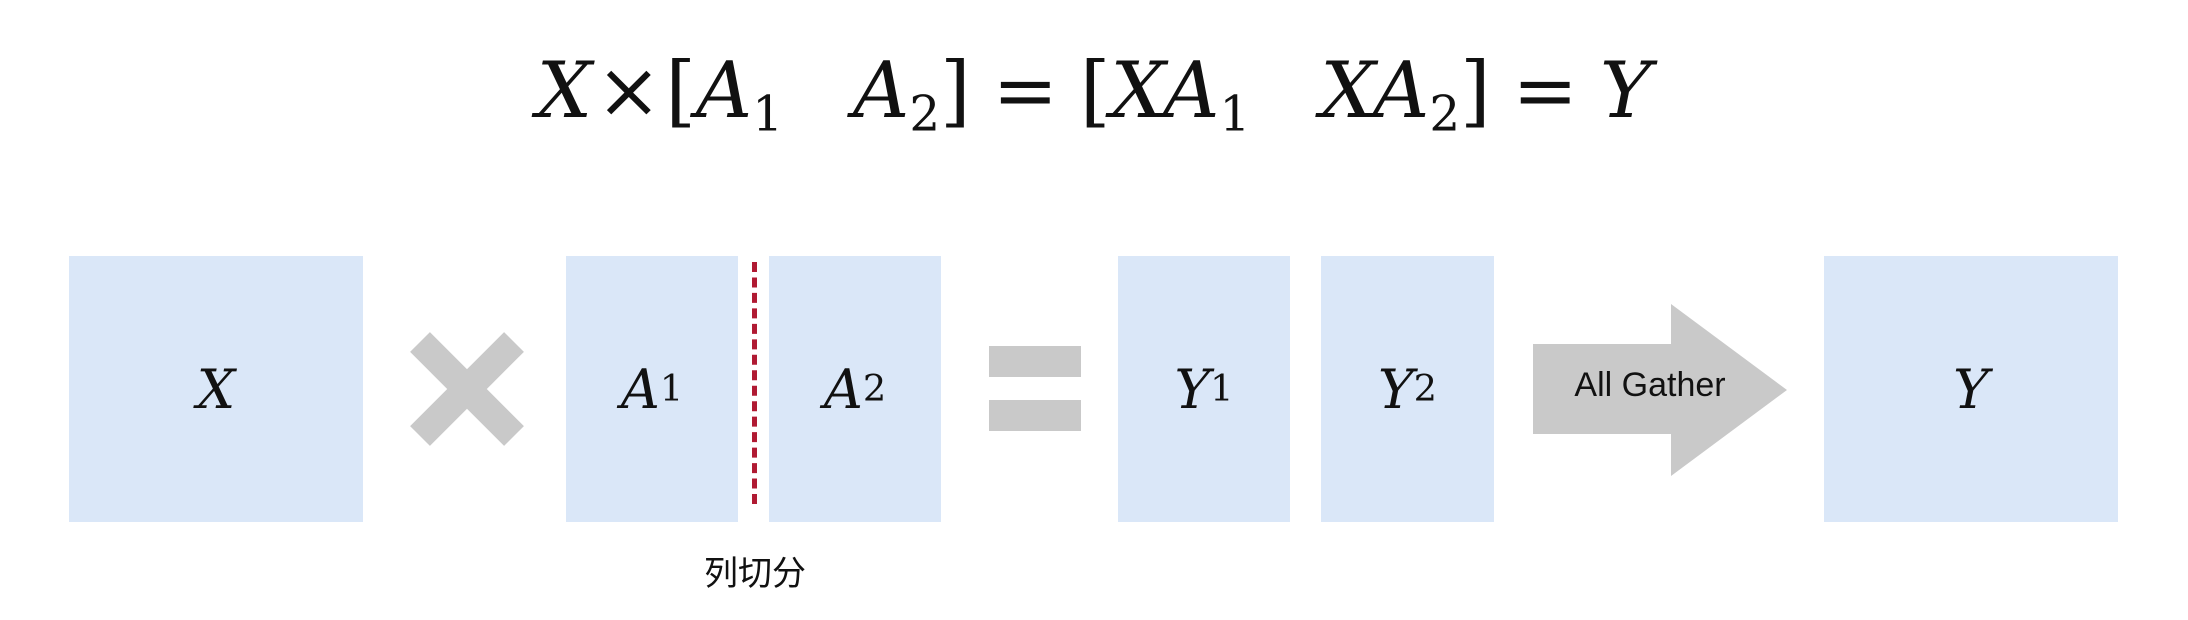 This screenshot has width=2188, height=620. I want to click on formula-x: X, so click(564, 91).